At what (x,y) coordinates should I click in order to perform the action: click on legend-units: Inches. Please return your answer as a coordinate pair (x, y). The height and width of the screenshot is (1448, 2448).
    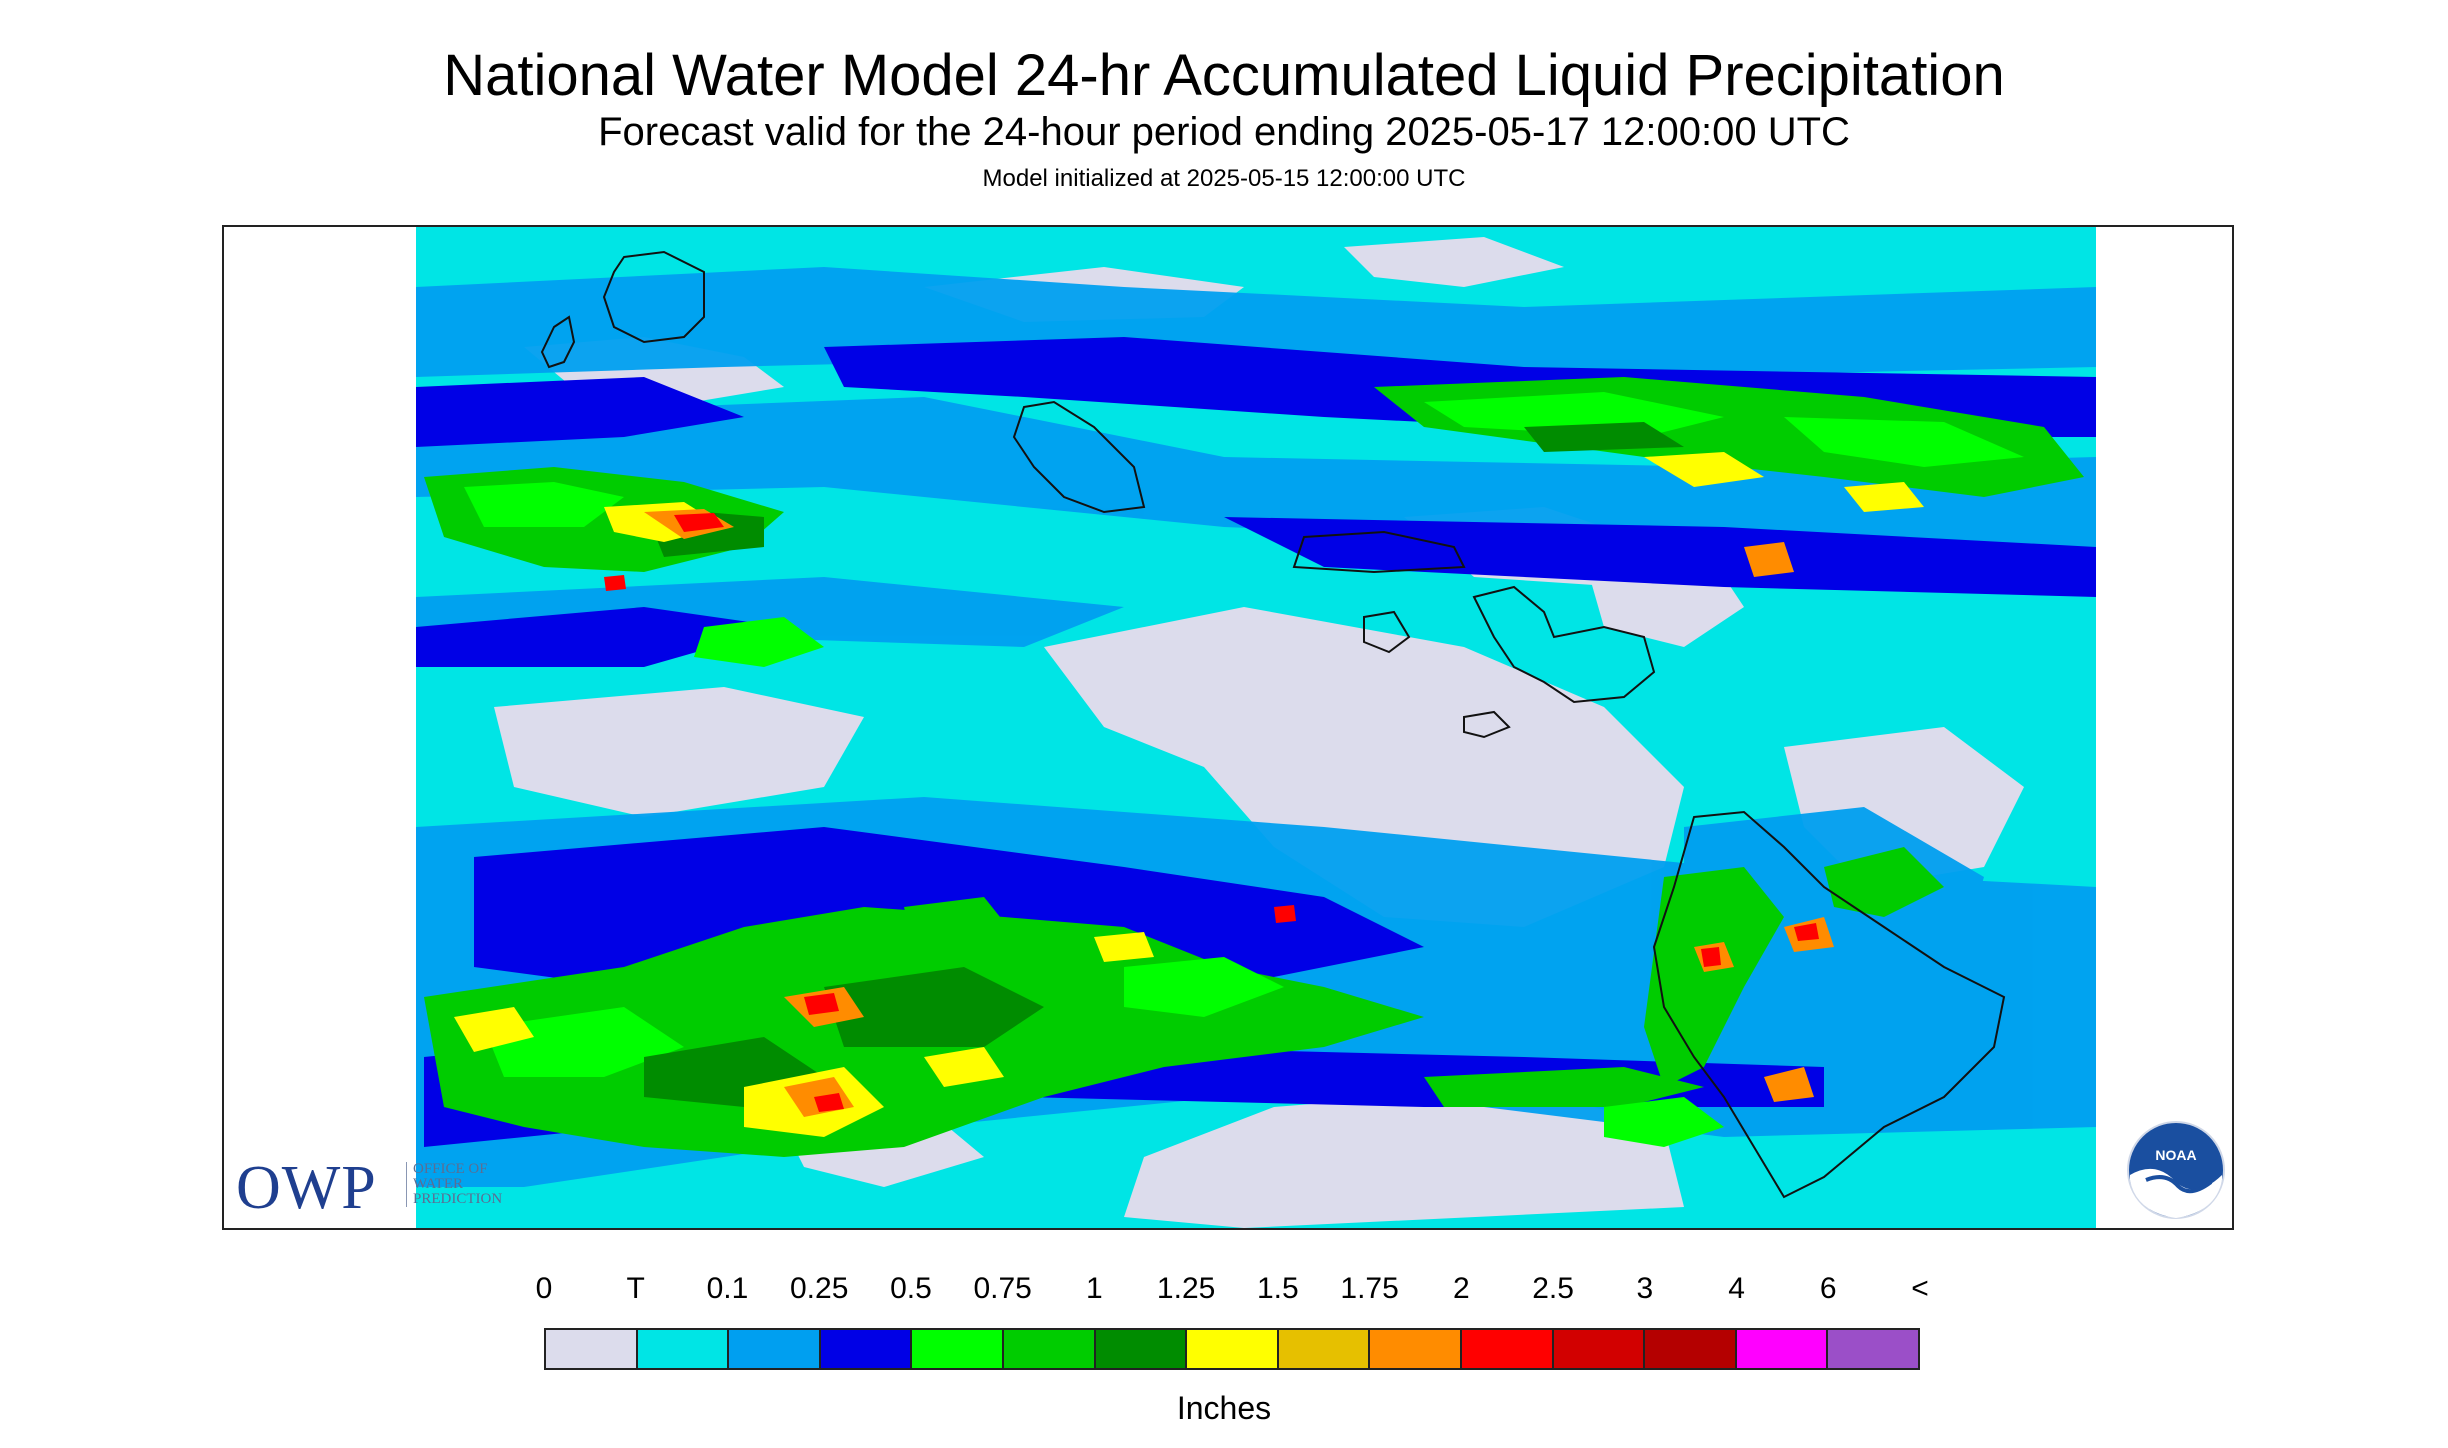
    Looking at the image, I should click on (1224, 1408).